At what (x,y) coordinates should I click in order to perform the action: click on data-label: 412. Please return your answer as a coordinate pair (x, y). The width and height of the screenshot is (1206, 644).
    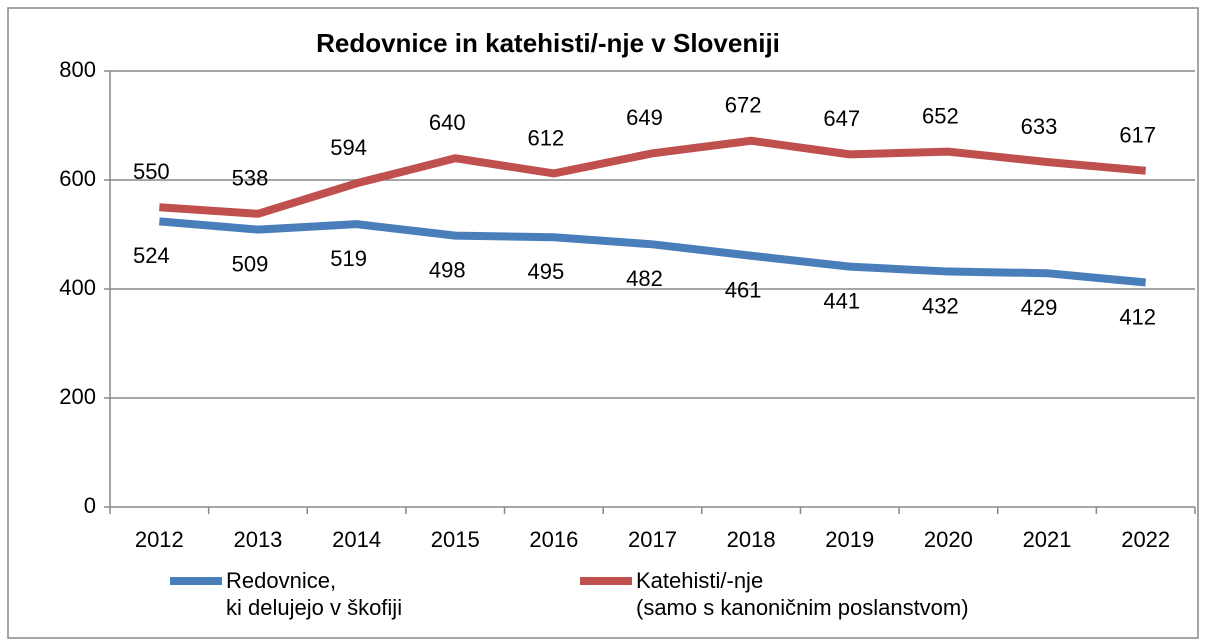
    Looking at the image, I should click on (1137, 316).